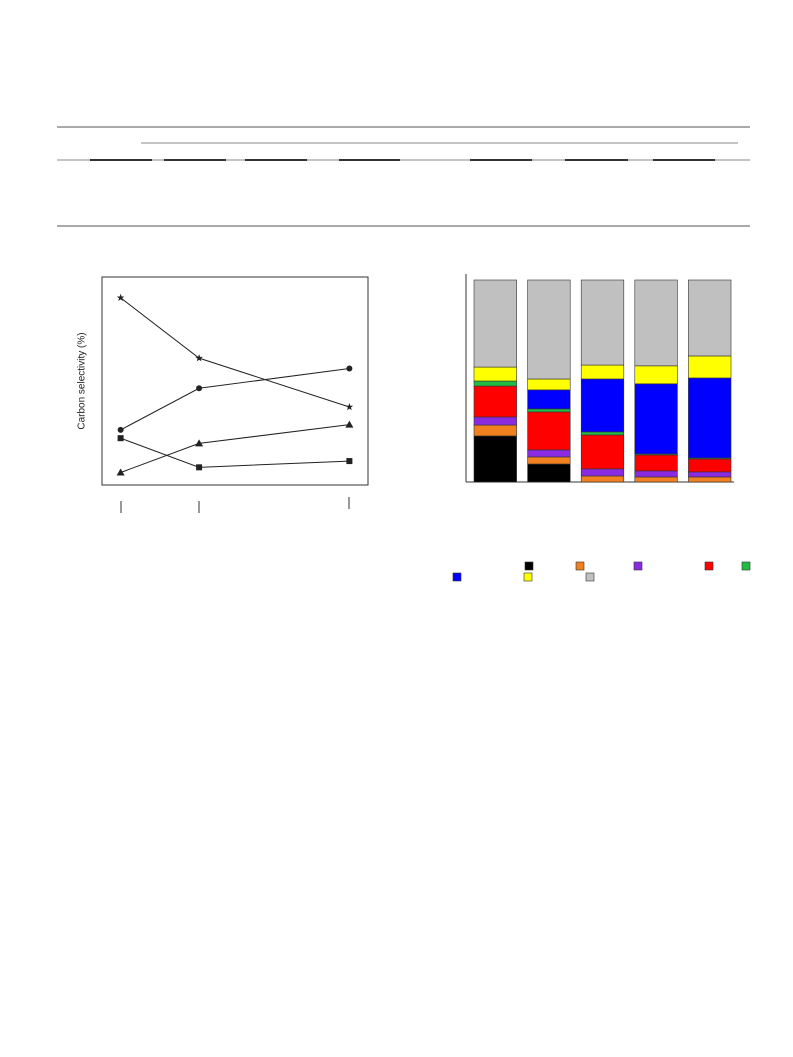 This screenshot has width=793, height=1057. Describe the element at coordinates (235, 505) in the screenshot. I see `arrows` at that location.